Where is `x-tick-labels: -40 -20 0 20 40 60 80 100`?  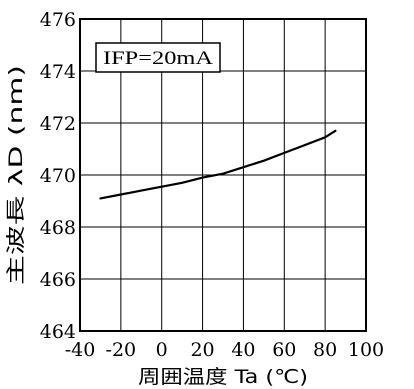 x-tick-labels: -40 -20 0 20 40 60 80 100 is located at coordinates (224, 350).